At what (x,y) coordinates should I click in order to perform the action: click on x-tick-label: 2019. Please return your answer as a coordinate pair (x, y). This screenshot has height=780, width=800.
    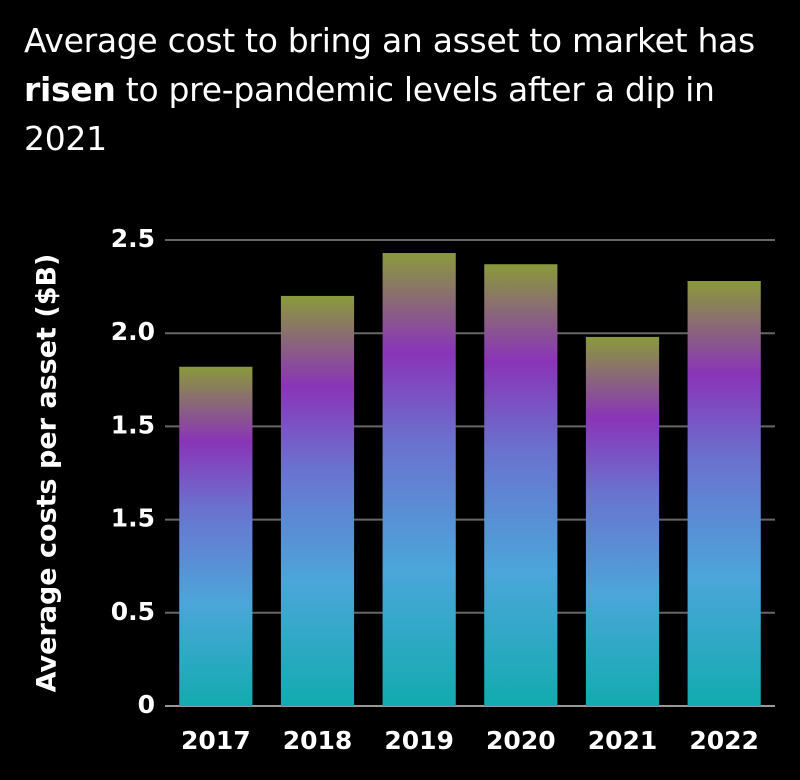
    Looking at the image, I should click on (419, 740).